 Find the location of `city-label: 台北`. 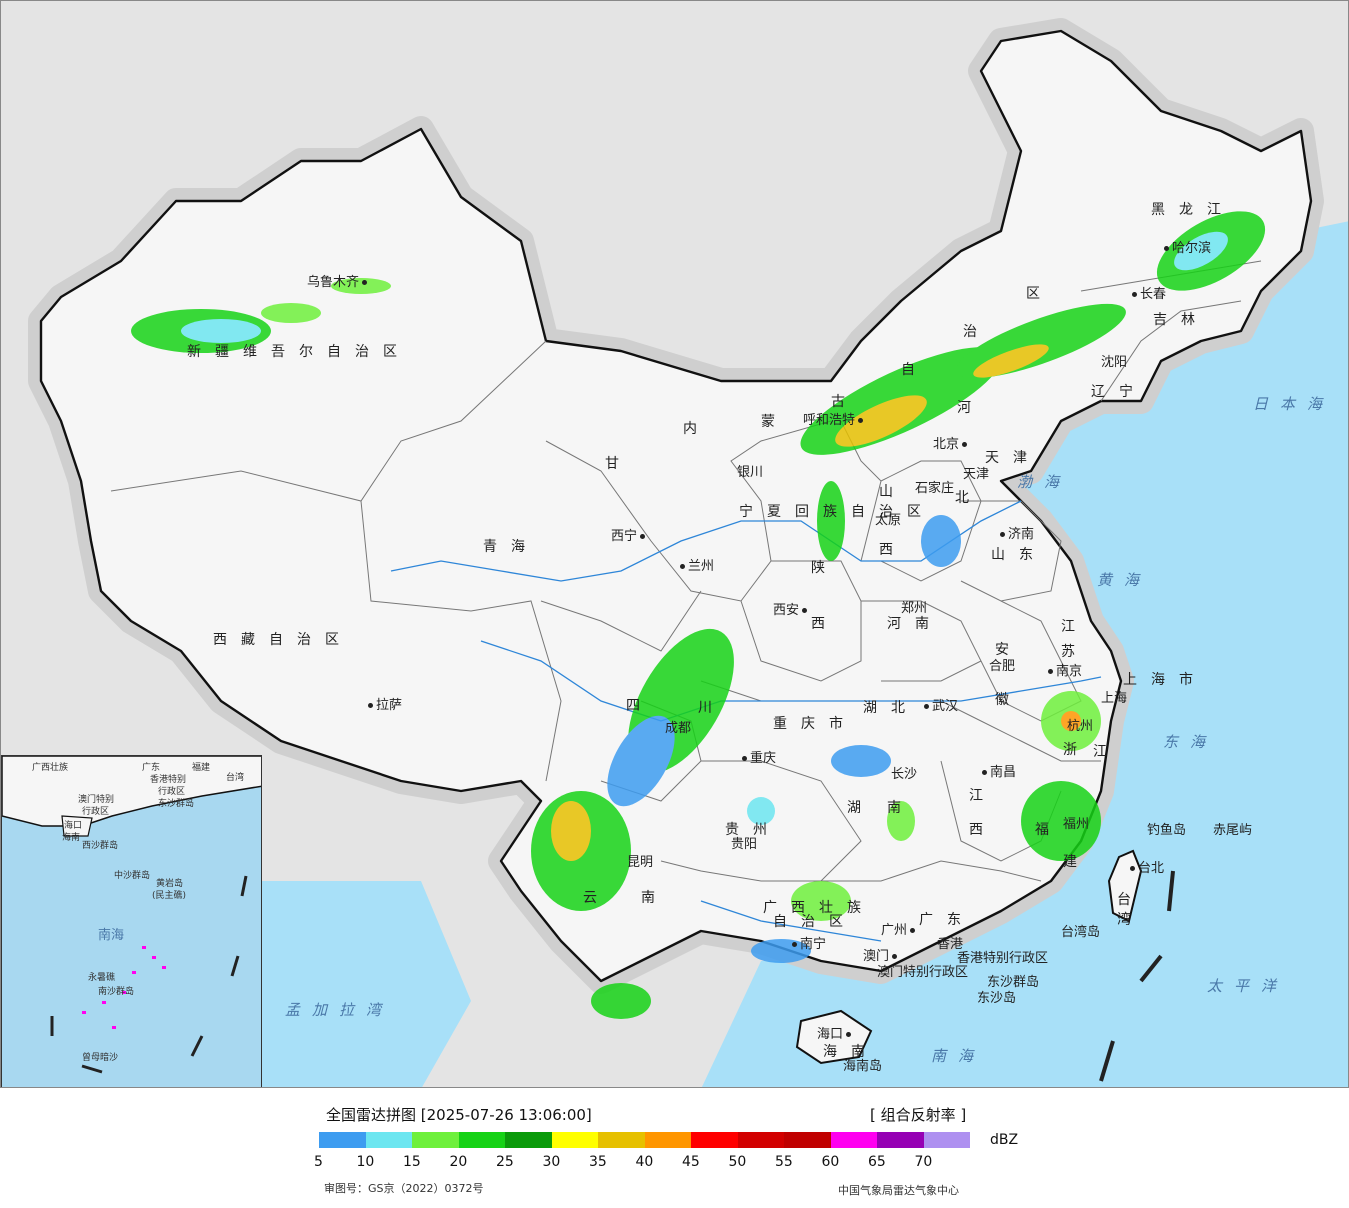

city-label: 台北 is located at coordinates (1145, 866).